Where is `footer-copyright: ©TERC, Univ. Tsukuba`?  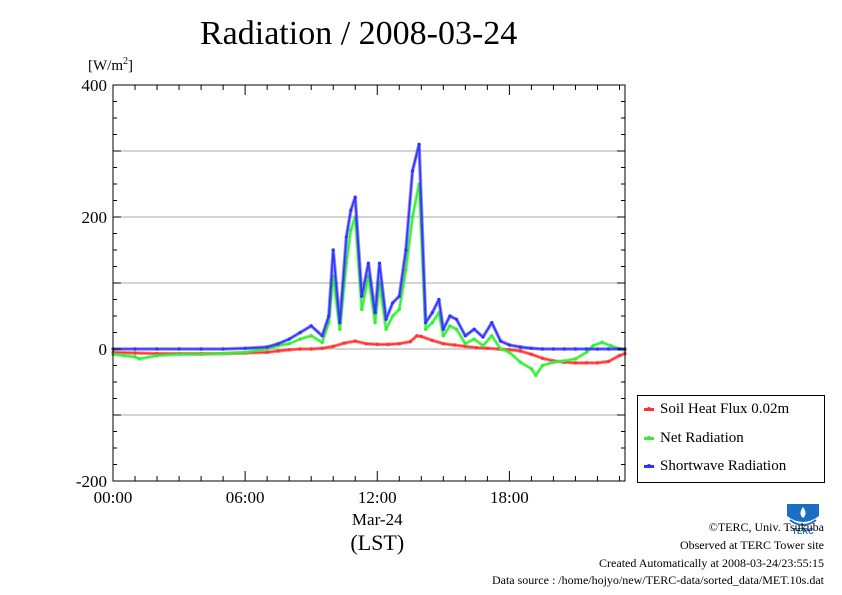 footer-copyright: ©TERC, Univ. Tsukuba is located at coordinates (766, 527).